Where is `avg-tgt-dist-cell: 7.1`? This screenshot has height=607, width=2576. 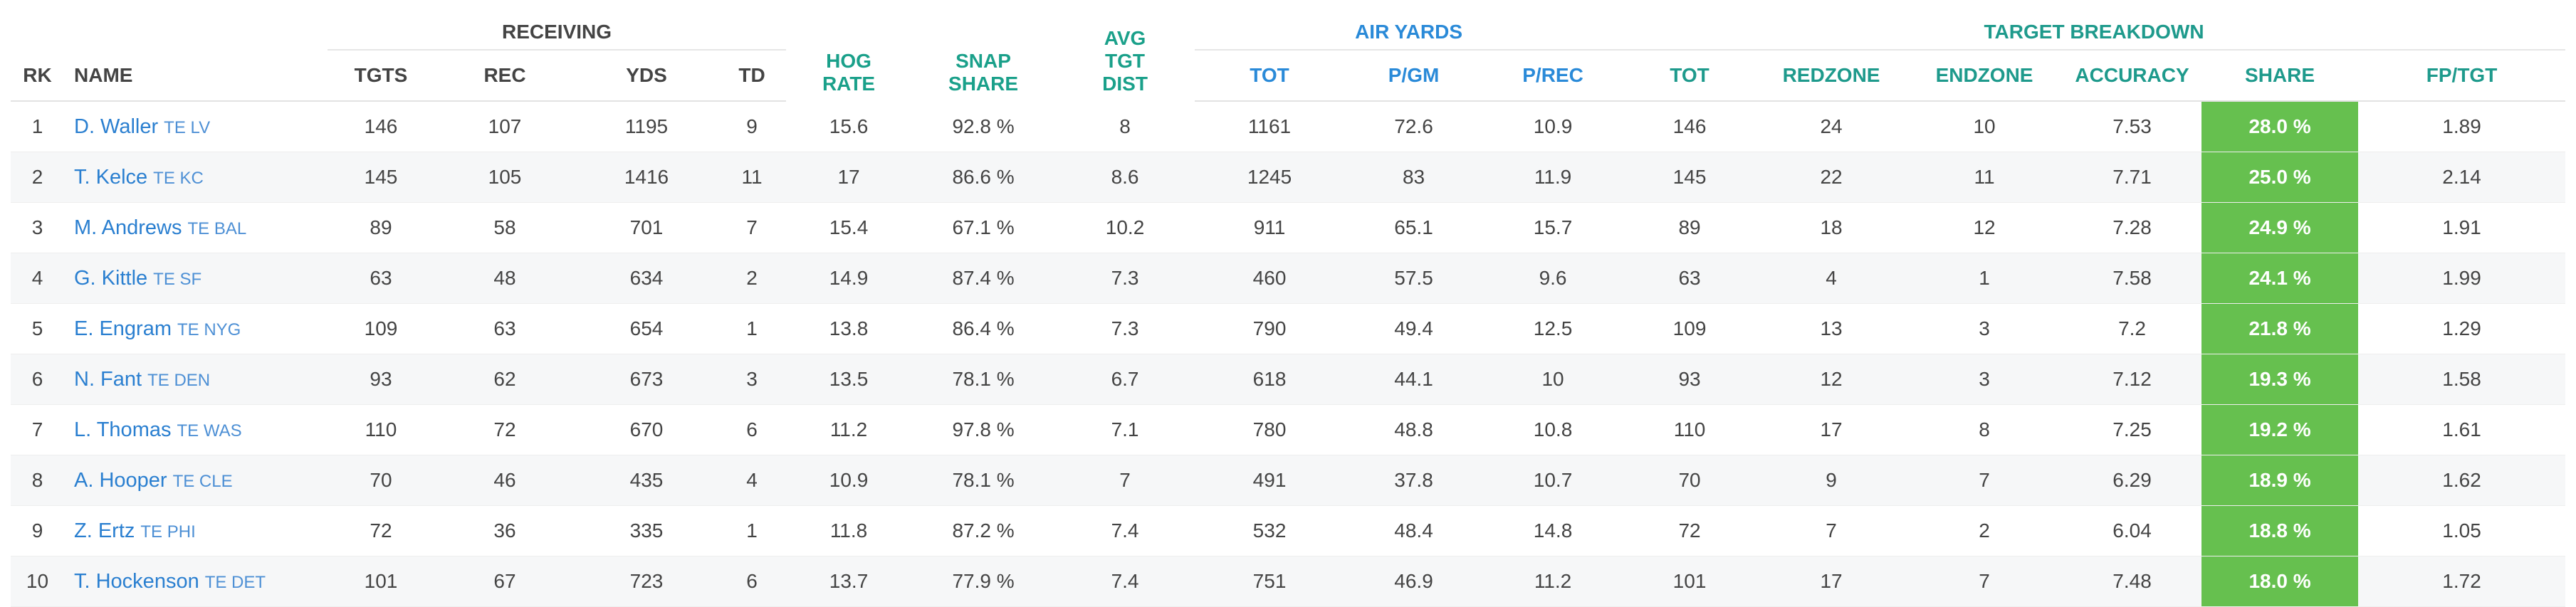
avg-tgt-dist-cell: 7.1 is located at coordinates (1125, 429).